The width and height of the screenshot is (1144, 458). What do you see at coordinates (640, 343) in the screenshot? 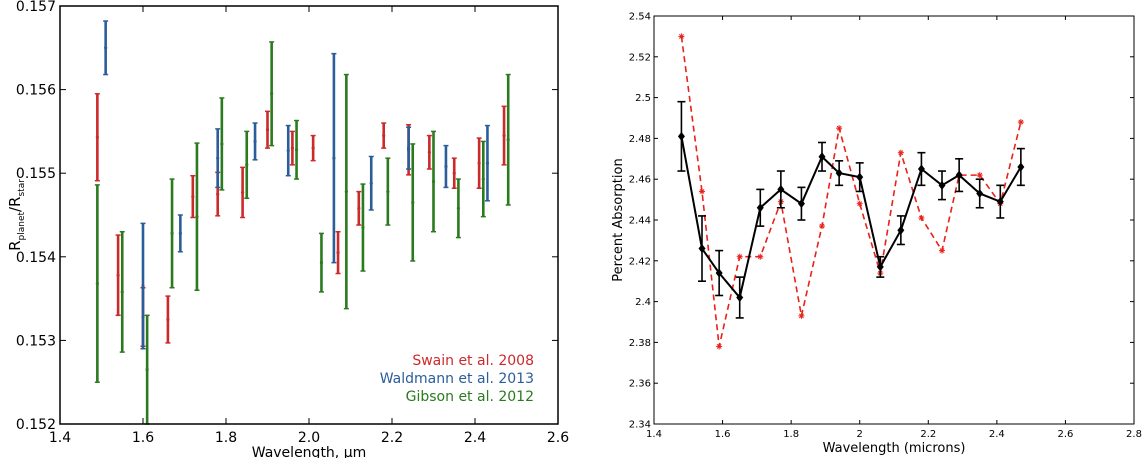
I see `right-y-tick-label: 2.38` at bounding box center [640, 343].